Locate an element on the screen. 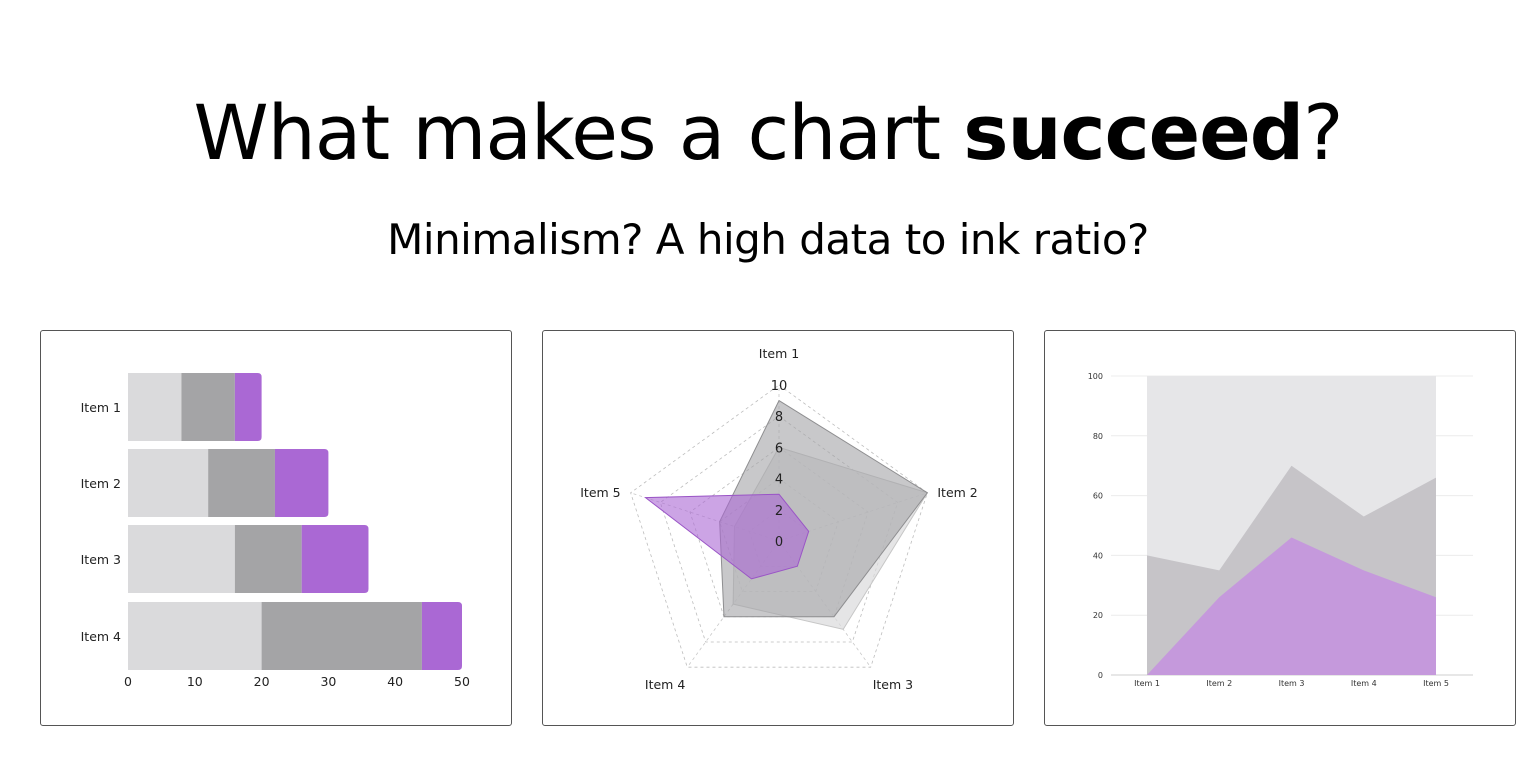  y-tick-label: 40 is located at coordinates (1098, 555).